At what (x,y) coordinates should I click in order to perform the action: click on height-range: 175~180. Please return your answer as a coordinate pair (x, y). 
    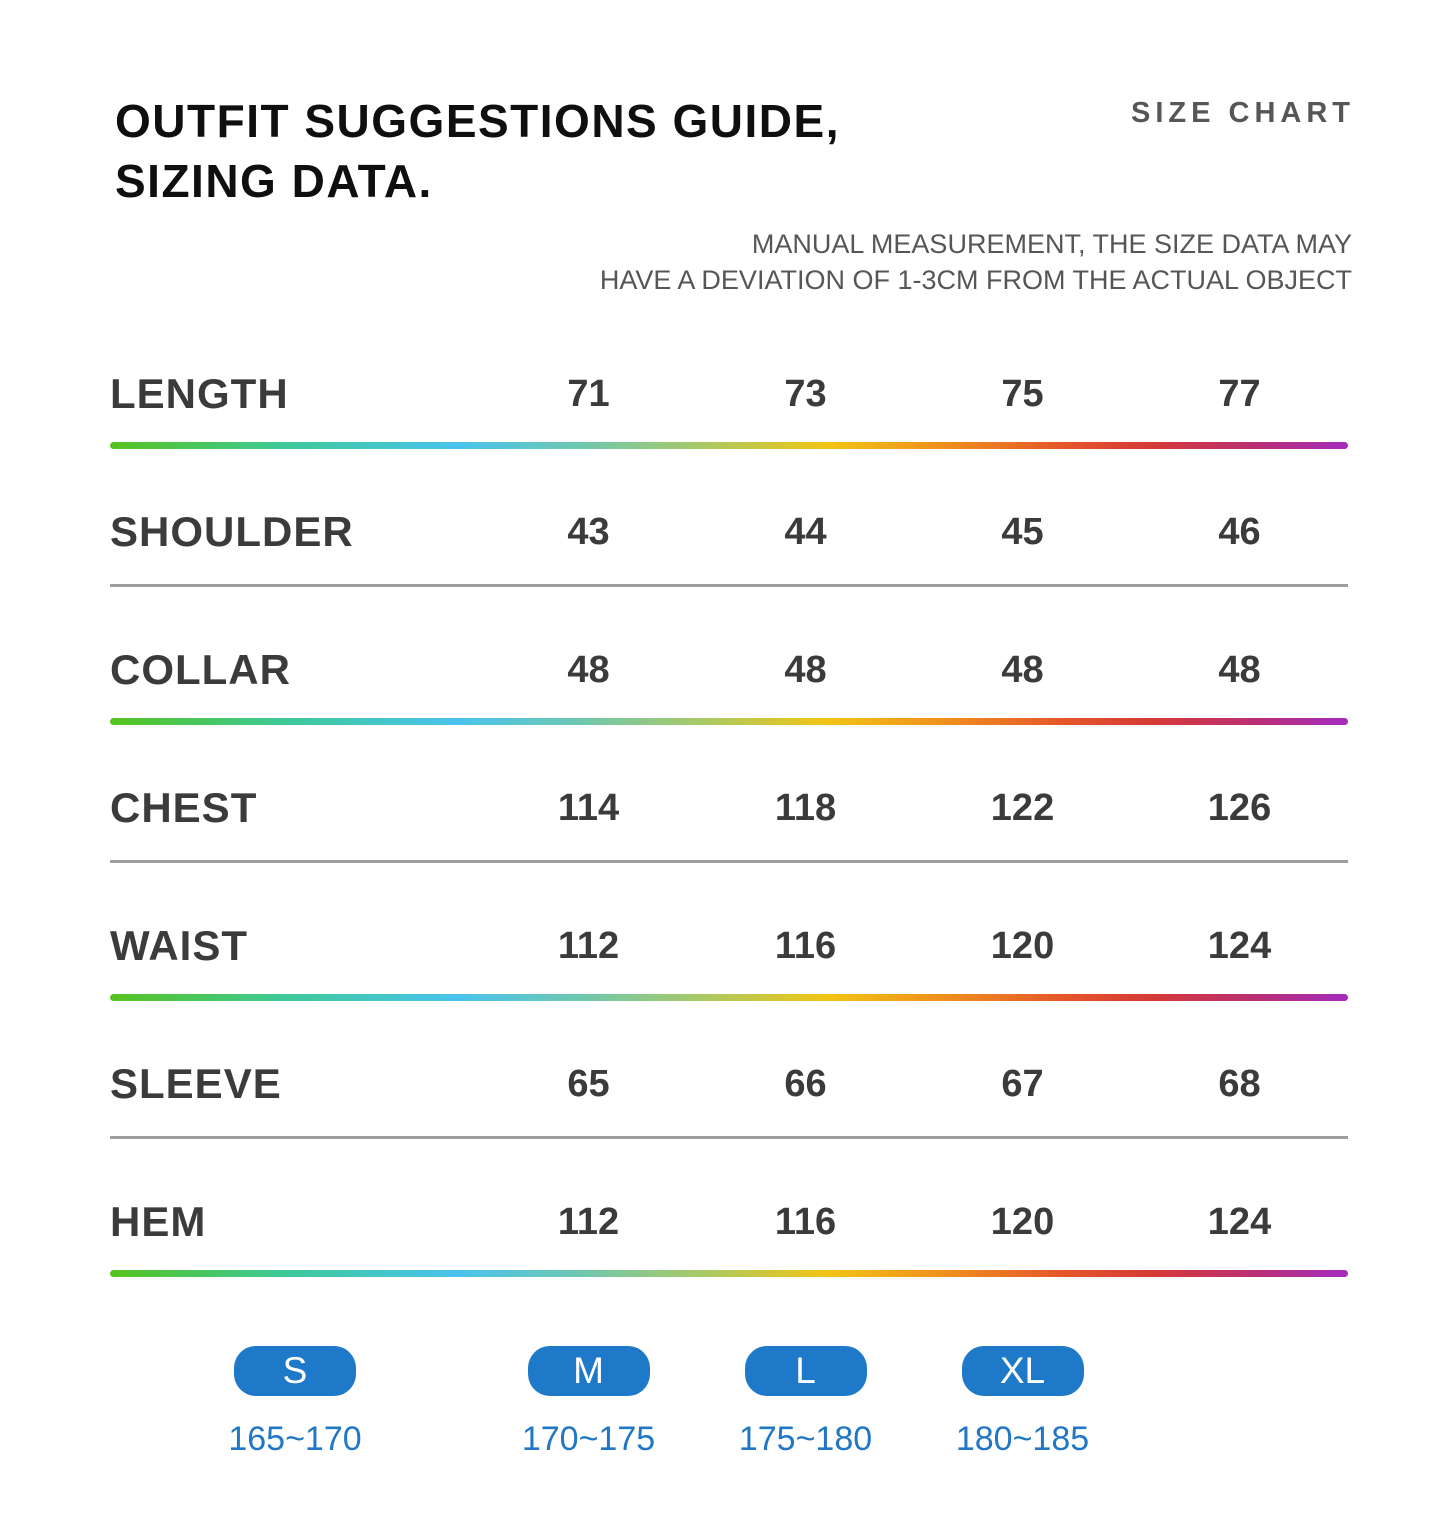
    Looking at the image, I should click on (805, 1439).